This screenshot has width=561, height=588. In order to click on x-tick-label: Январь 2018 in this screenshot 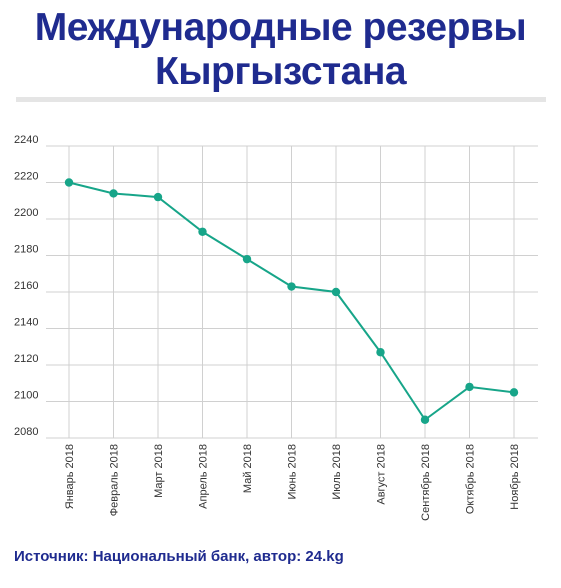, I will do `click(70, 476)`.